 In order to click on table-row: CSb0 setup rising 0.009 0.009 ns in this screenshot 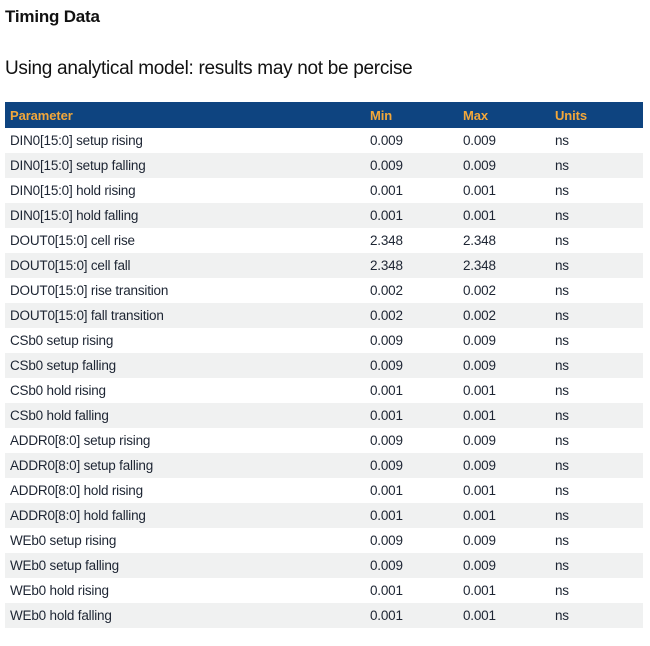, I will do `click(324, 340)`.